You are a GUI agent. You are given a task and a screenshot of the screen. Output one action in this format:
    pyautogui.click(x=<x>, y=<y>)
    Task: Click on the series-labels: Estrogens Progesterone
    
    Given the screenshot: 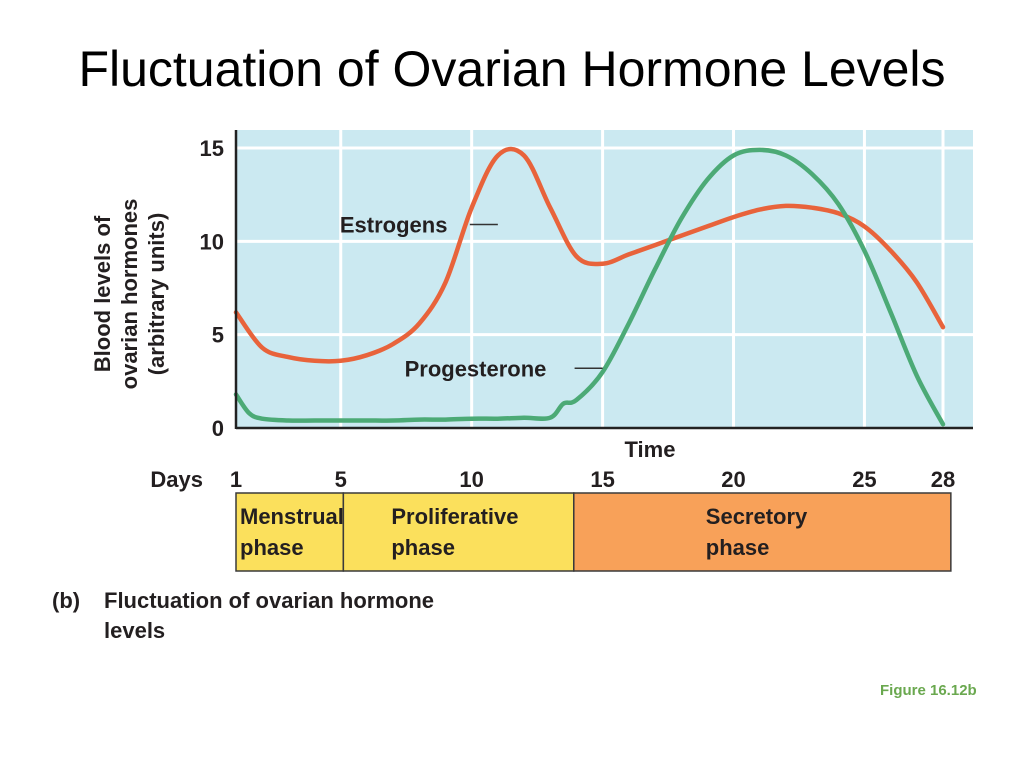 What is the action you would take?
    pyautogui.click(x=471, y=297)
    